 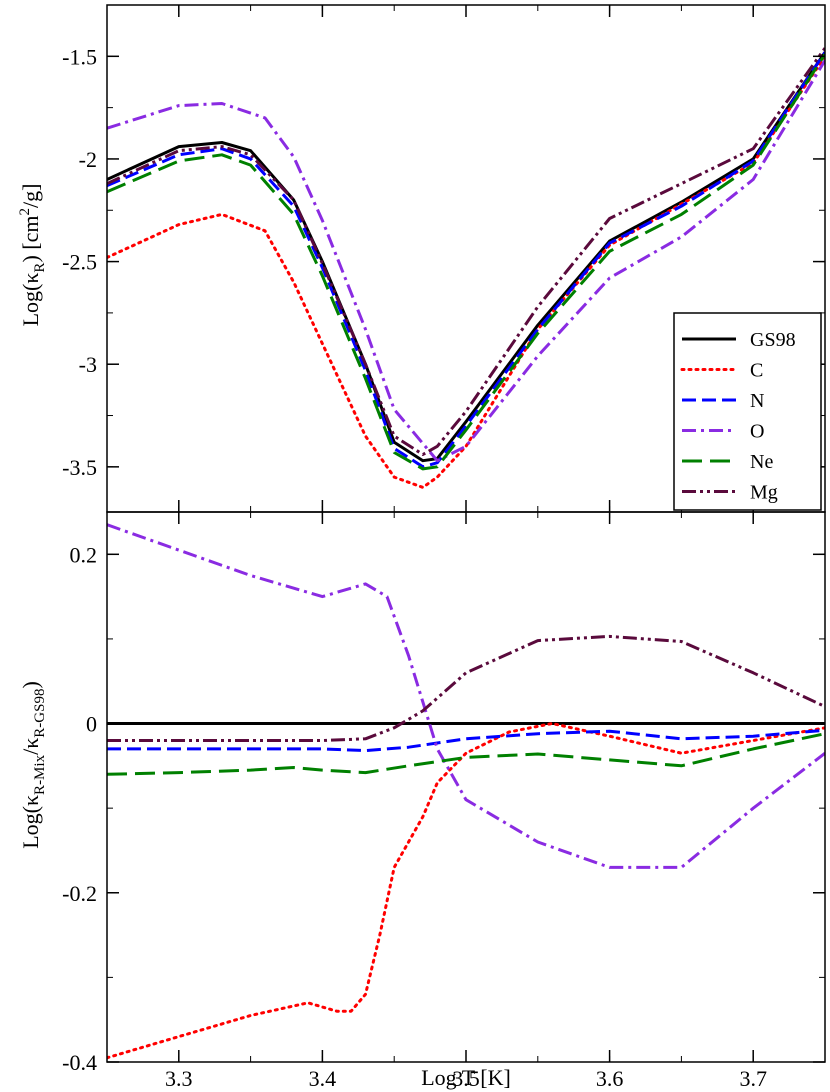 I want to click on x-axis-label: Log T [K], so click(x=466, y=1077).